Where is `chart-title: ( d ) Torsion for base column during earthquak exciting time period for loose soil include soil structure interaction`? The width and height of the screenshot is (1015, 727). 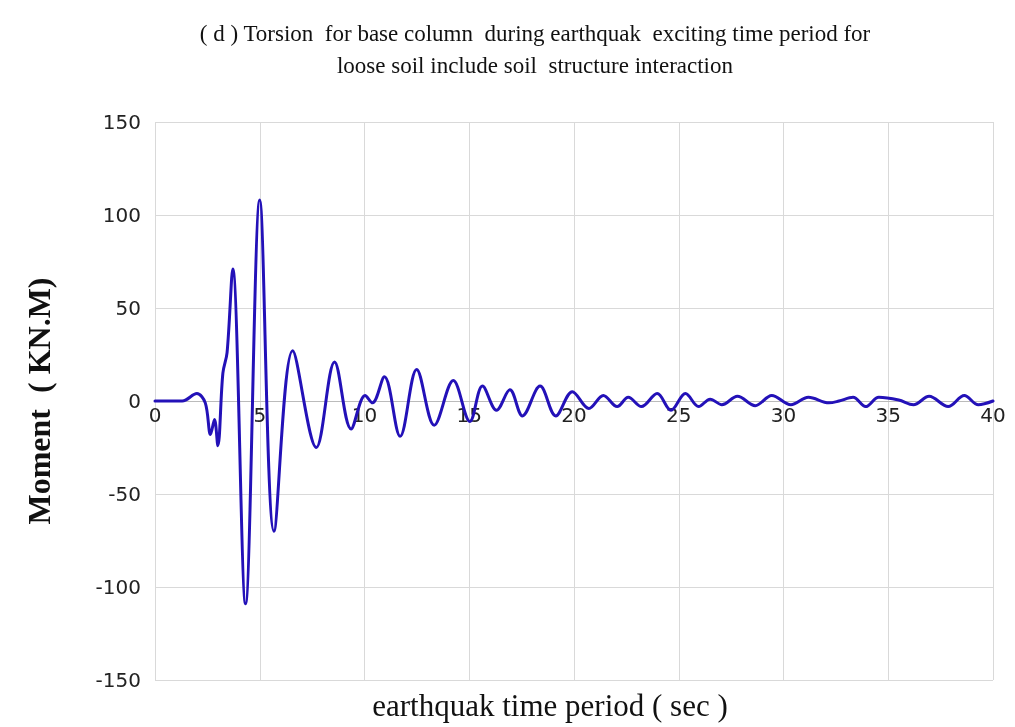 chart-title: ( d ) Torsion for base column during earthquak exciting time period for loose soil include soil structure interaction is located at coordinates (535, 49).